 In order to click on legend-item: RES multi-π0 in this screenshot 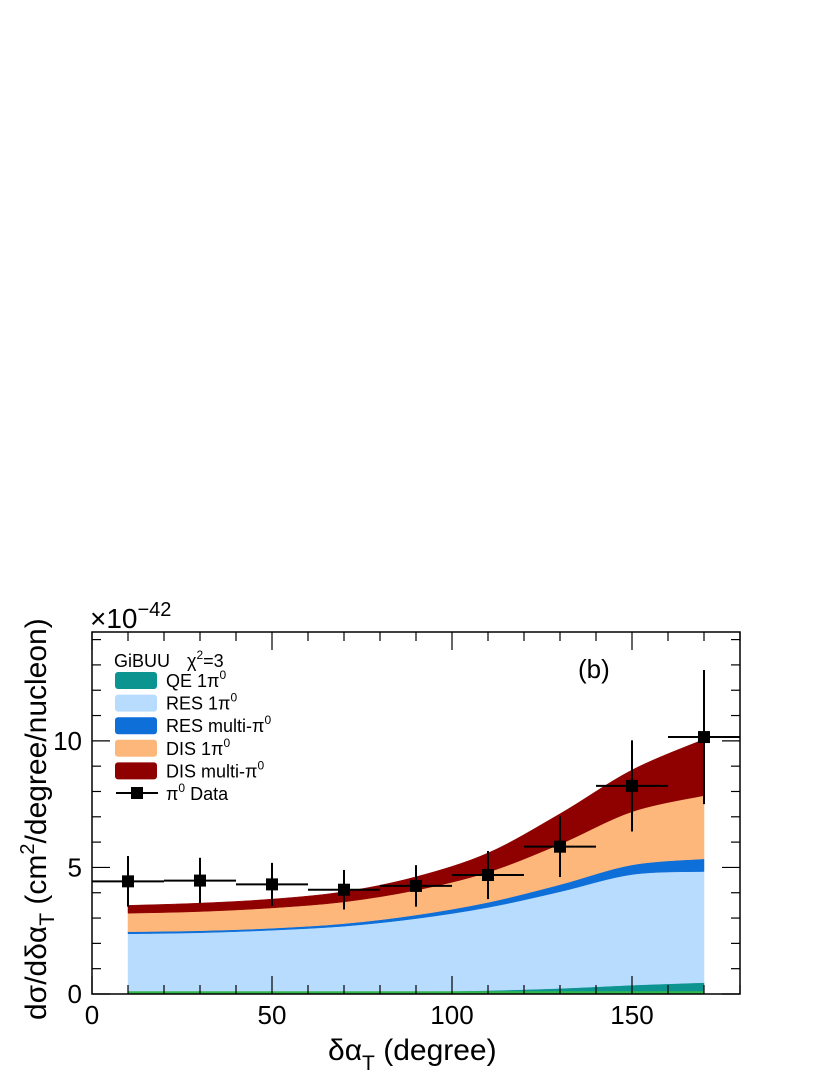, I will do `click(193, 724)`.